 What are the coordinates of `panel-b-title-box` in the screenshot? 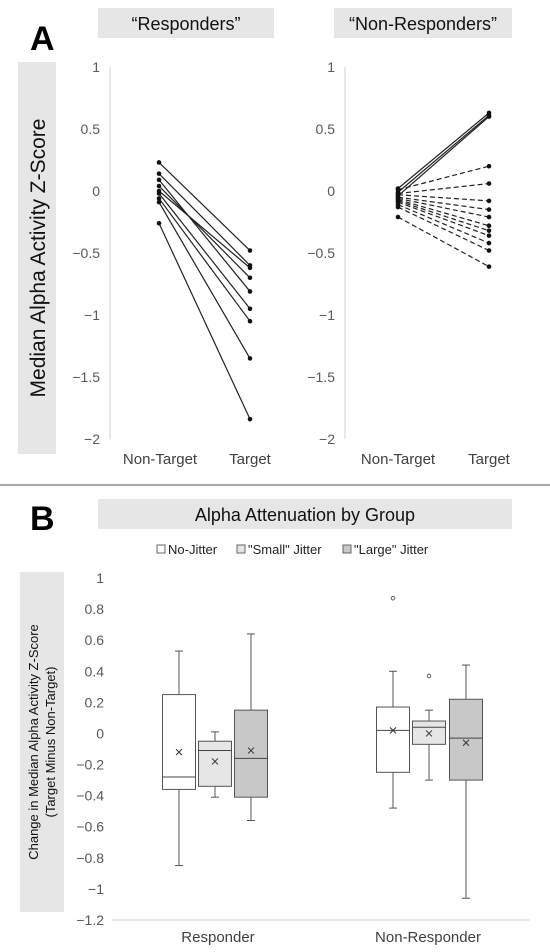 It's located at (305, 514).